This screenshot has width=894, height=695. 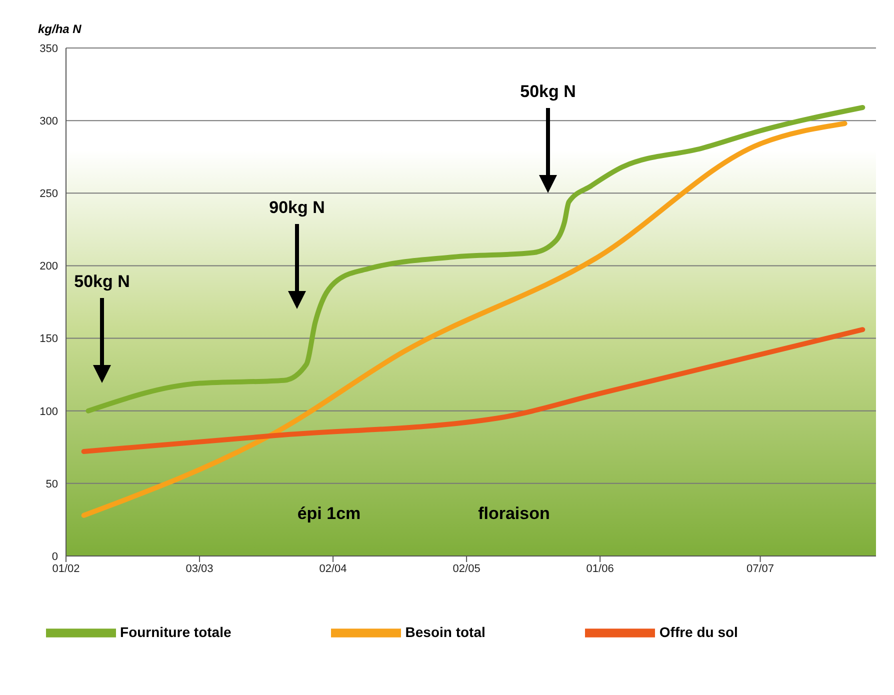 What do you see at coordinates (49, 194) in the screenshot?
I see `y-tick-label: 250` at bounding box center [49, 194].